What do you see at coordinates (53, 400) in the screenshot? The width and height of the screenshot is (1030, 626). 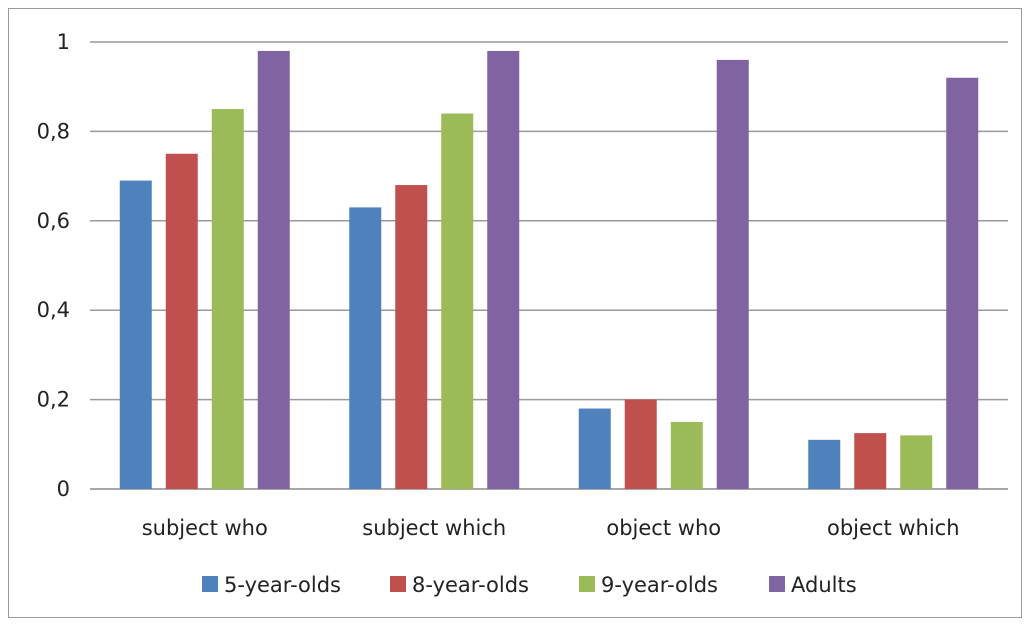 I see `y-tick-label: 0,2` at bounding box center [53, 400].